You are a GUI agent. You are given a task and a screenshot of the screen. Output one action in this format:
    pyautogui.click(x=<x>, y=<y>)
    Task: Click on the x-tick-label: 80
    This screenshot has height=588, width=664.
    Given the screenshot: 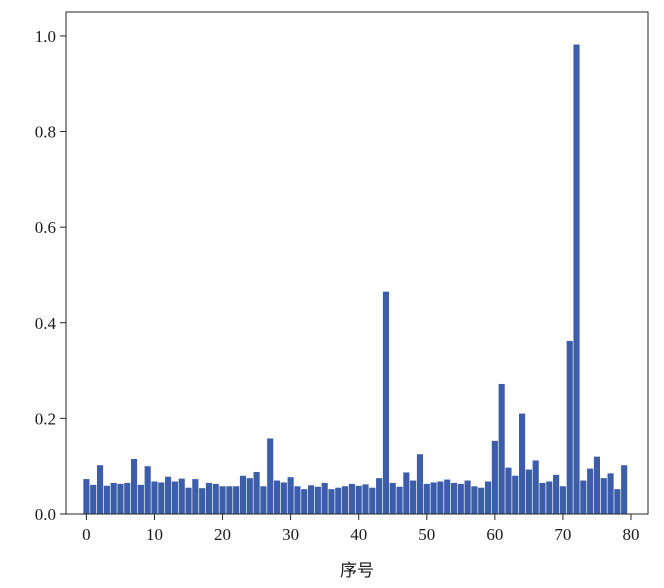 What is the action you would take?
    pyautogui.click(x=630, y=534)
    